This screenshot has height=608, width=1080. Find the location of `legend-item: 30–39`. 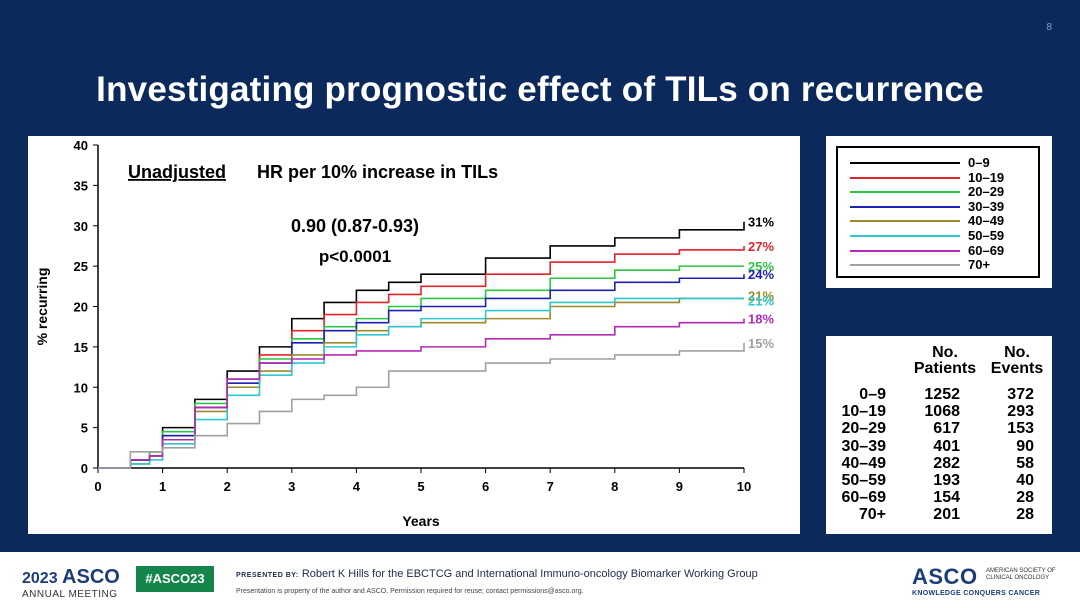

legend-item: 30–39 is located at coordinates (938, 206).